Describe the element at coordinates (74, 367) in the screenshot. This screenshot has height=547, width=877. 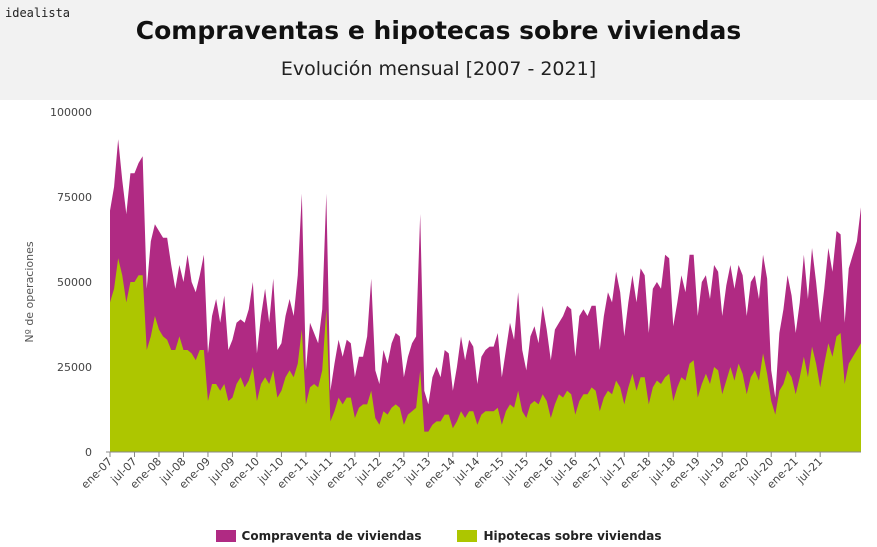
I see `y-tick-label: 25000` at that location.